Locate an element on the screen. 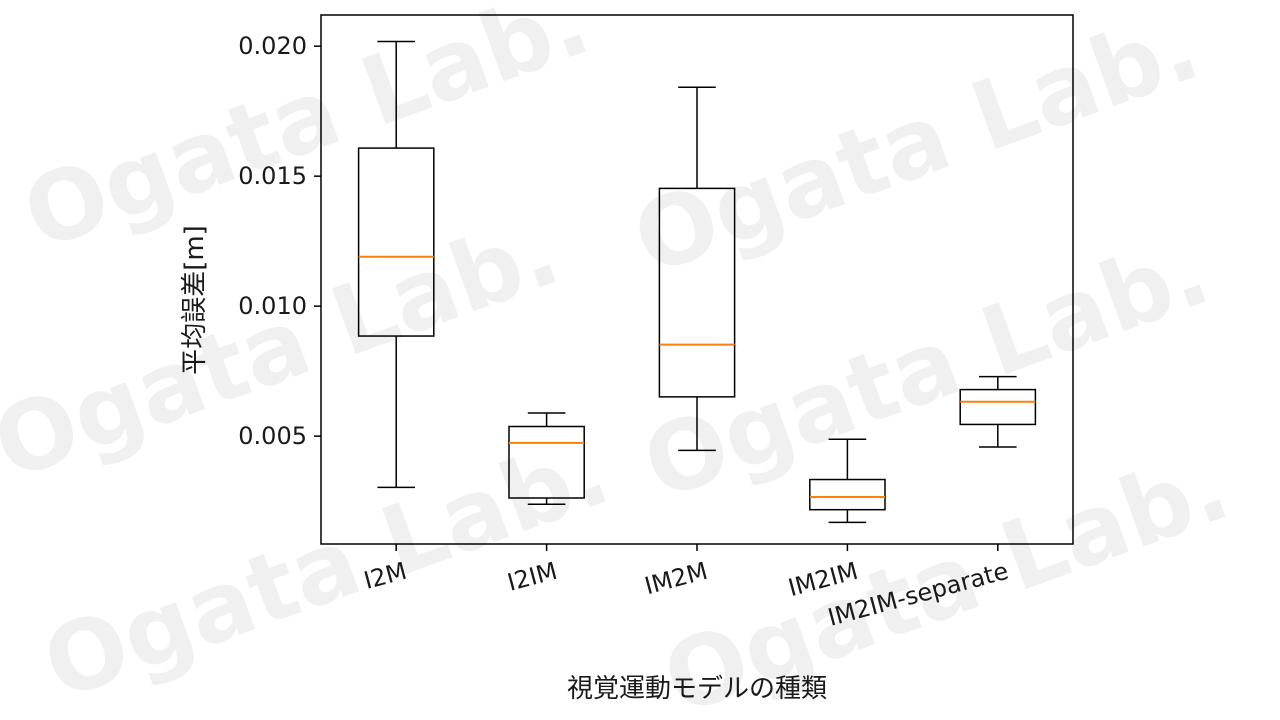  y-axis-label: 平均誤差[m] is located at coordinates (195, 300).